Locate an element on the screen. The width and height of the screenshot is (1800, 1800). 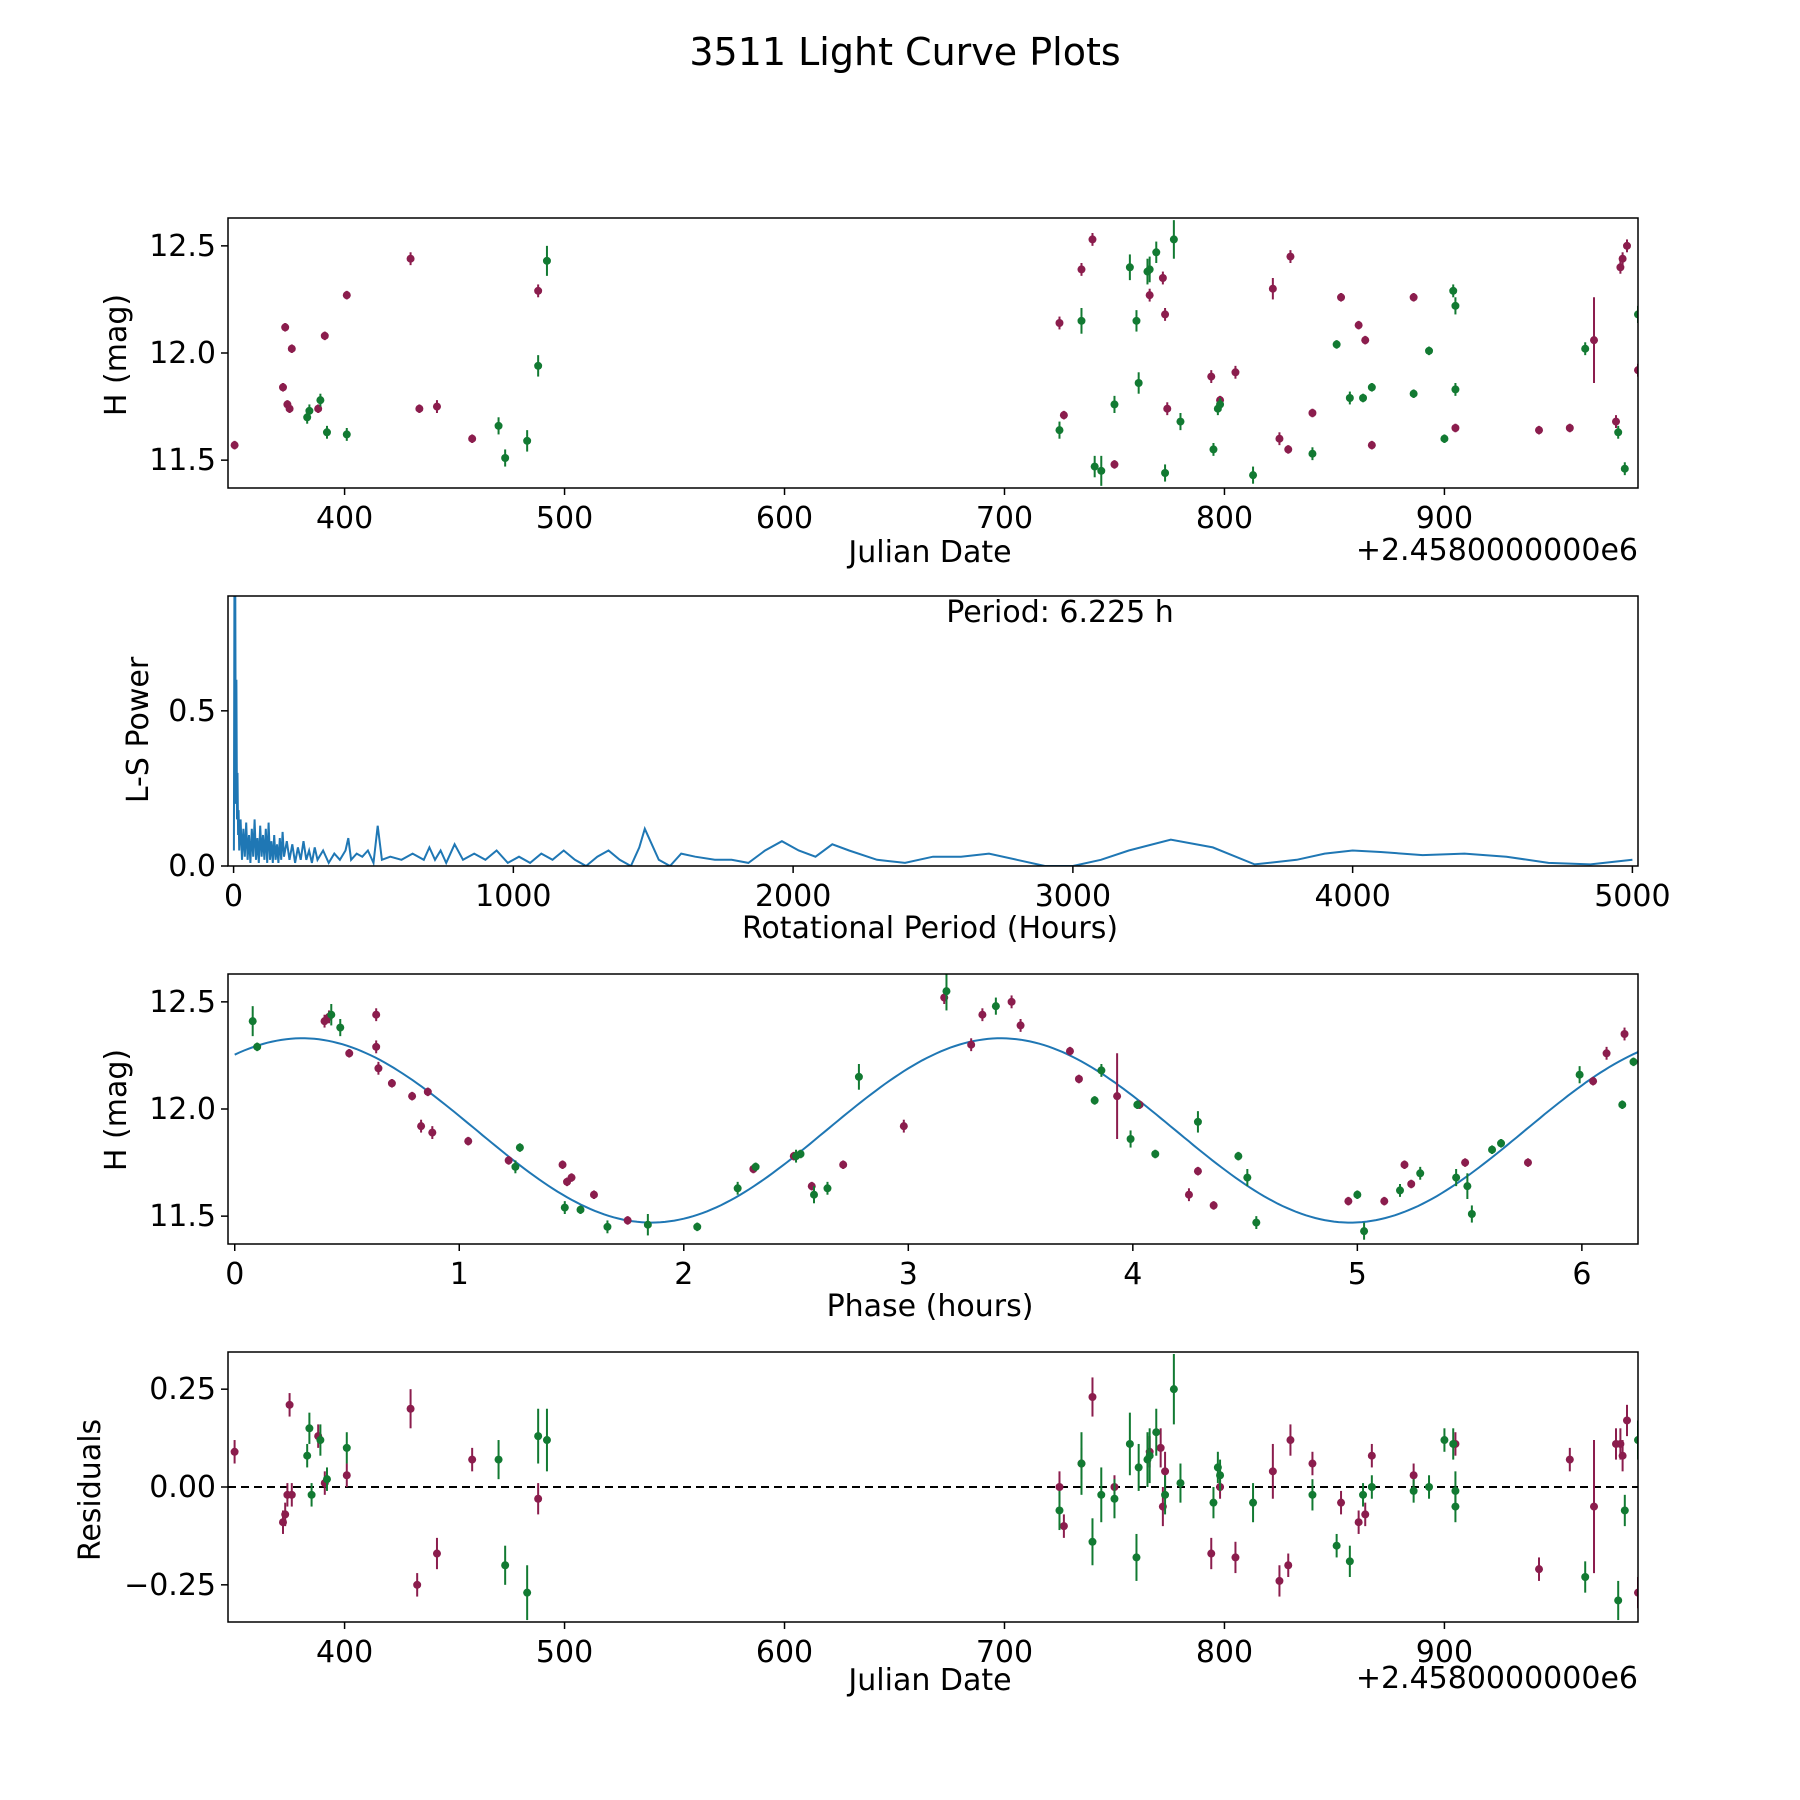
periodogram-xlabel: Rotational Period (Hours) is located at coordinates (930, 928).